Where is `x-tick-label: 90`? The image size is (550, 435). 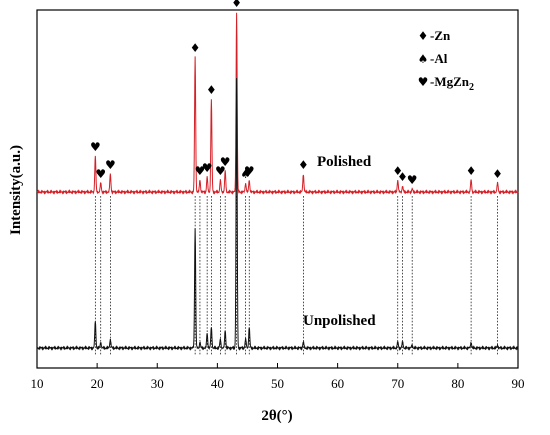
x-tick-label: 90 is located at coordinates (518, 383).